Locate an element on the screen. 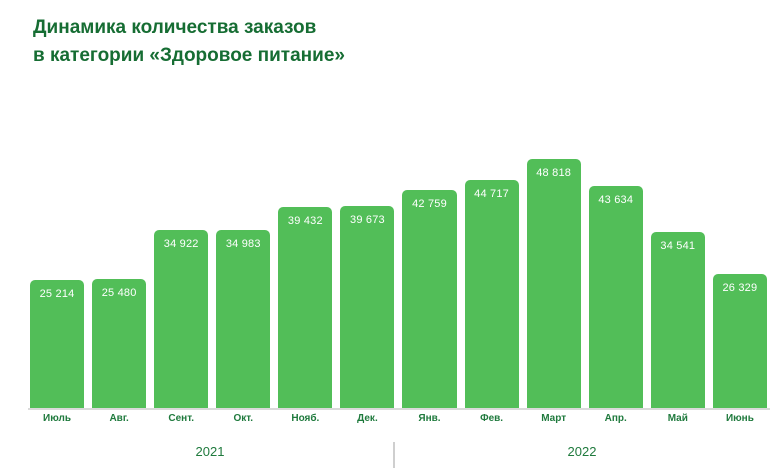 This screenshot has height=470, width=770. chart-title-line-2: в категории «Здоровое питание» is located at coordinates (189, 55).